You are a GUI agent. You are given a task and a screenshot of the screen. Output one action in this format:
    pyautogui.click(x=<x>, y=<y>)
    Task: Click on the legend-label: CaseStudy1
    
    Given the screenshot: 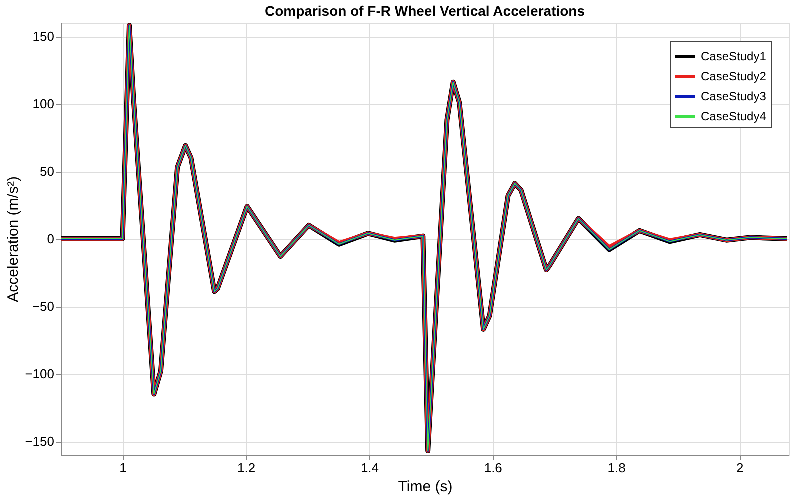 What is the action you would take?
    pyautogui.click(x=734, y=57)
    